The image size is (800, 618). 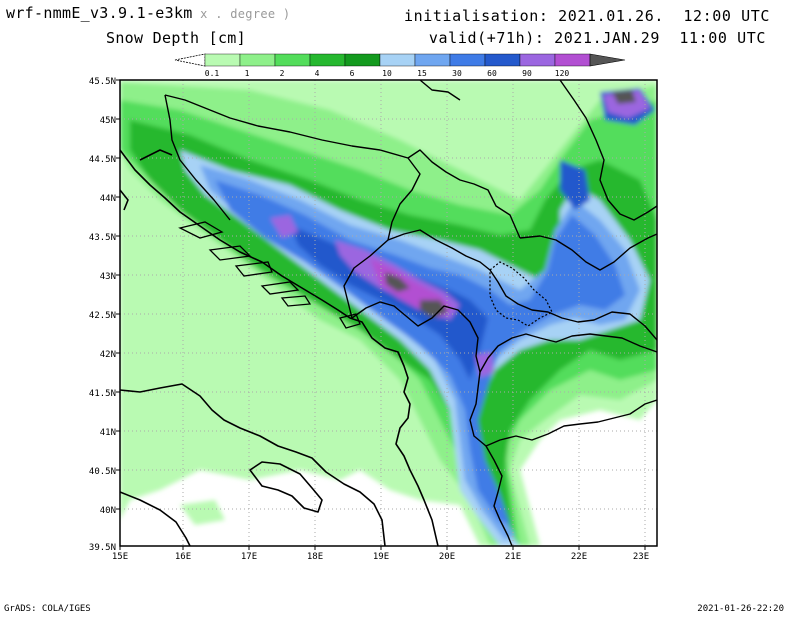 What do you see at coordinates (513, 557) in the screenshot?
I see `lon-label: 21E` at bounding box center [513, 557].